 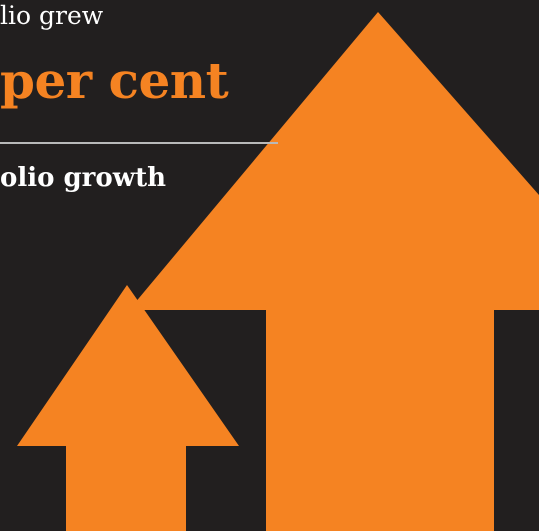 I want to click on headline-main-text: per cent, so click(x=114, y=80).